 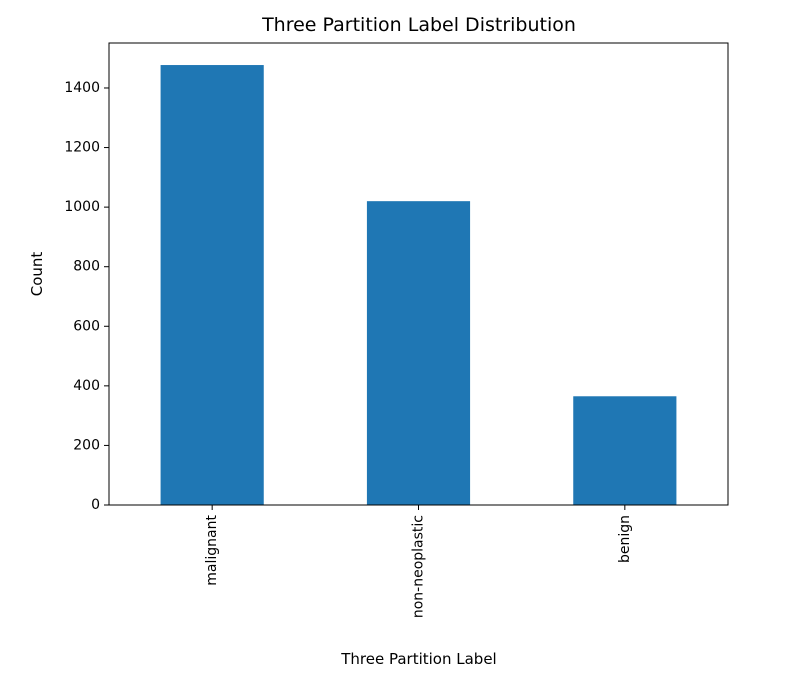 I want to click on y-tick-label: 400, so click(x=86, y=386).